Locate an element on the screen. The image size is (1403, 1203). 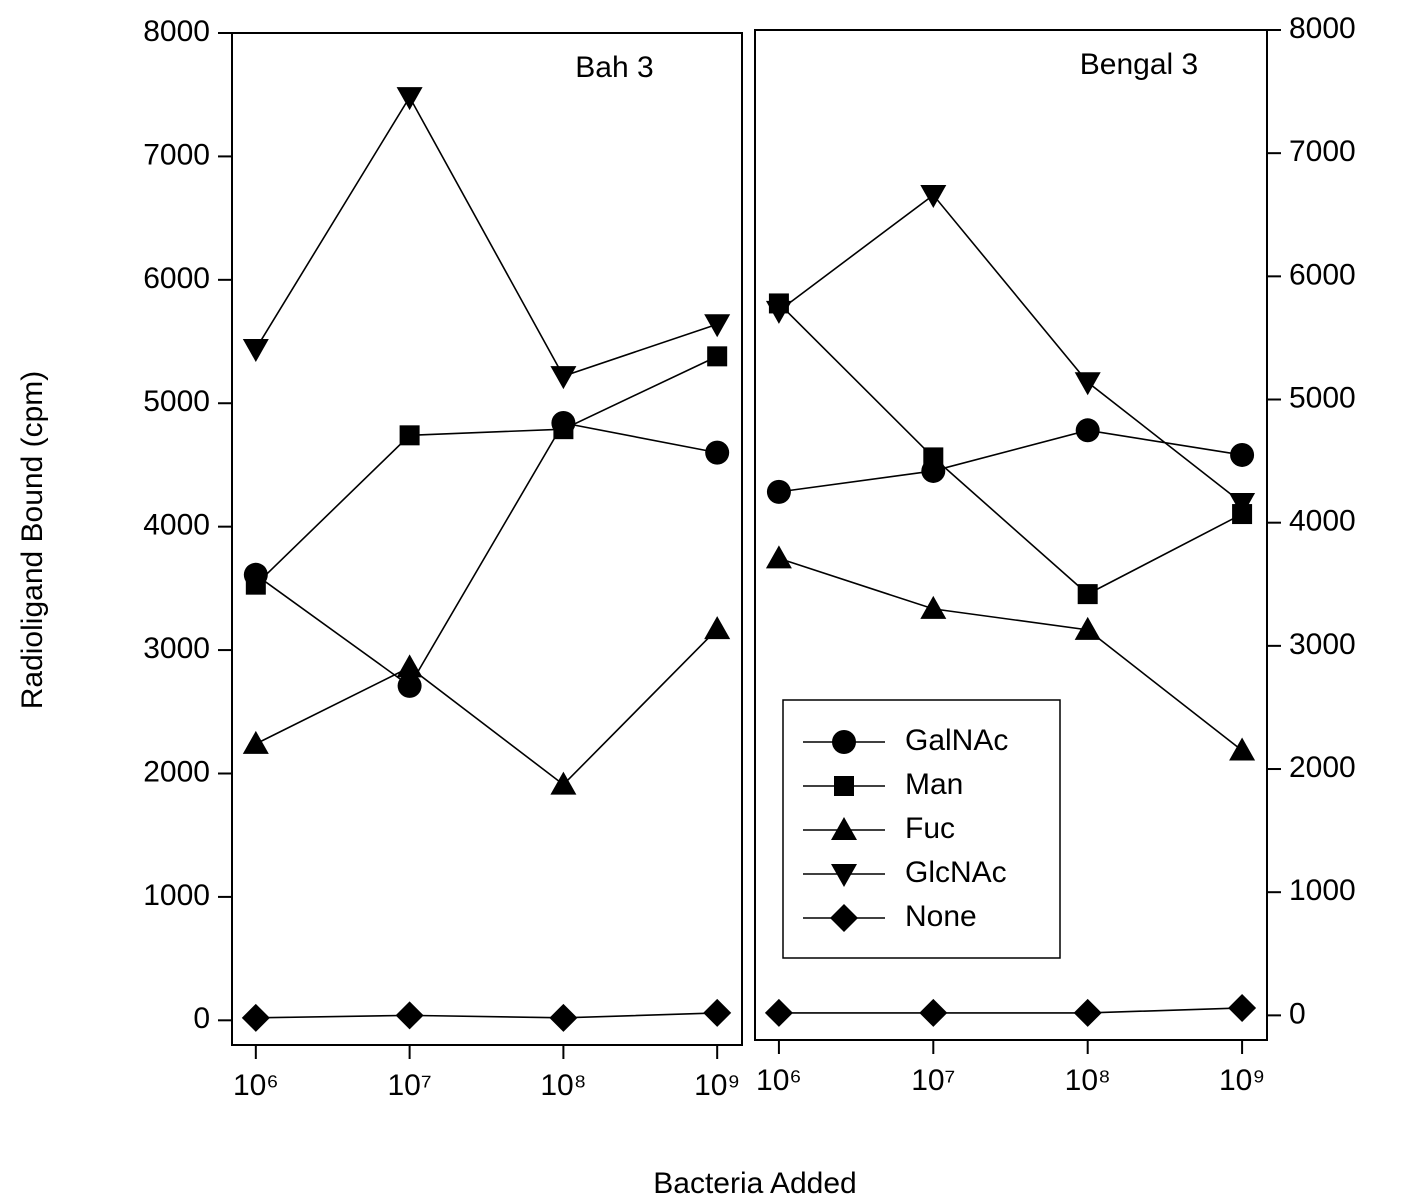
legend-label: GlcNAc is located at coordinates (956, 872).